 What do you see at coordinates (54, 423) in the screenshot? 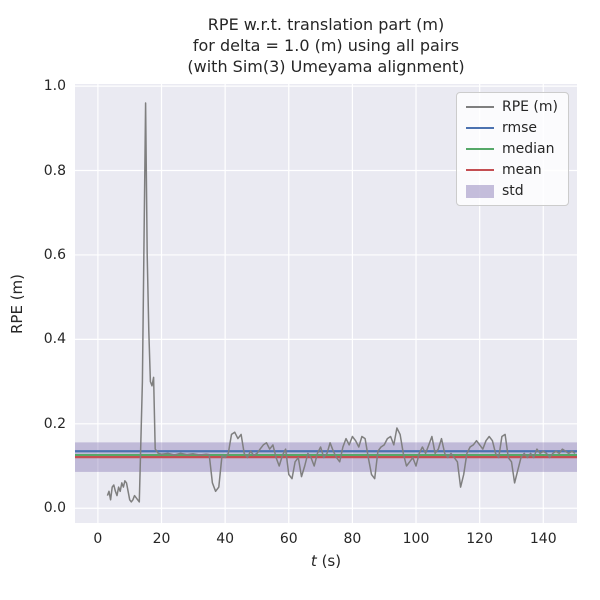
I see `y-tick-label: 0.2` at bounding box center [54, 423].